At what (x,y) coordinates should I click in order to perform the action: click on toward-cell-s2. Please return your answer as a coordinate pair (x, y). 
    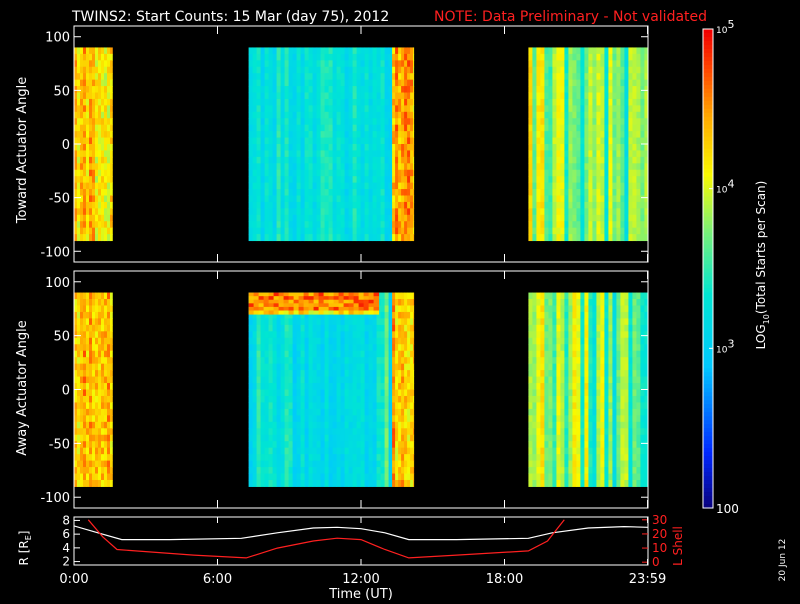
    Looking at the image, I should click on (412, 134).